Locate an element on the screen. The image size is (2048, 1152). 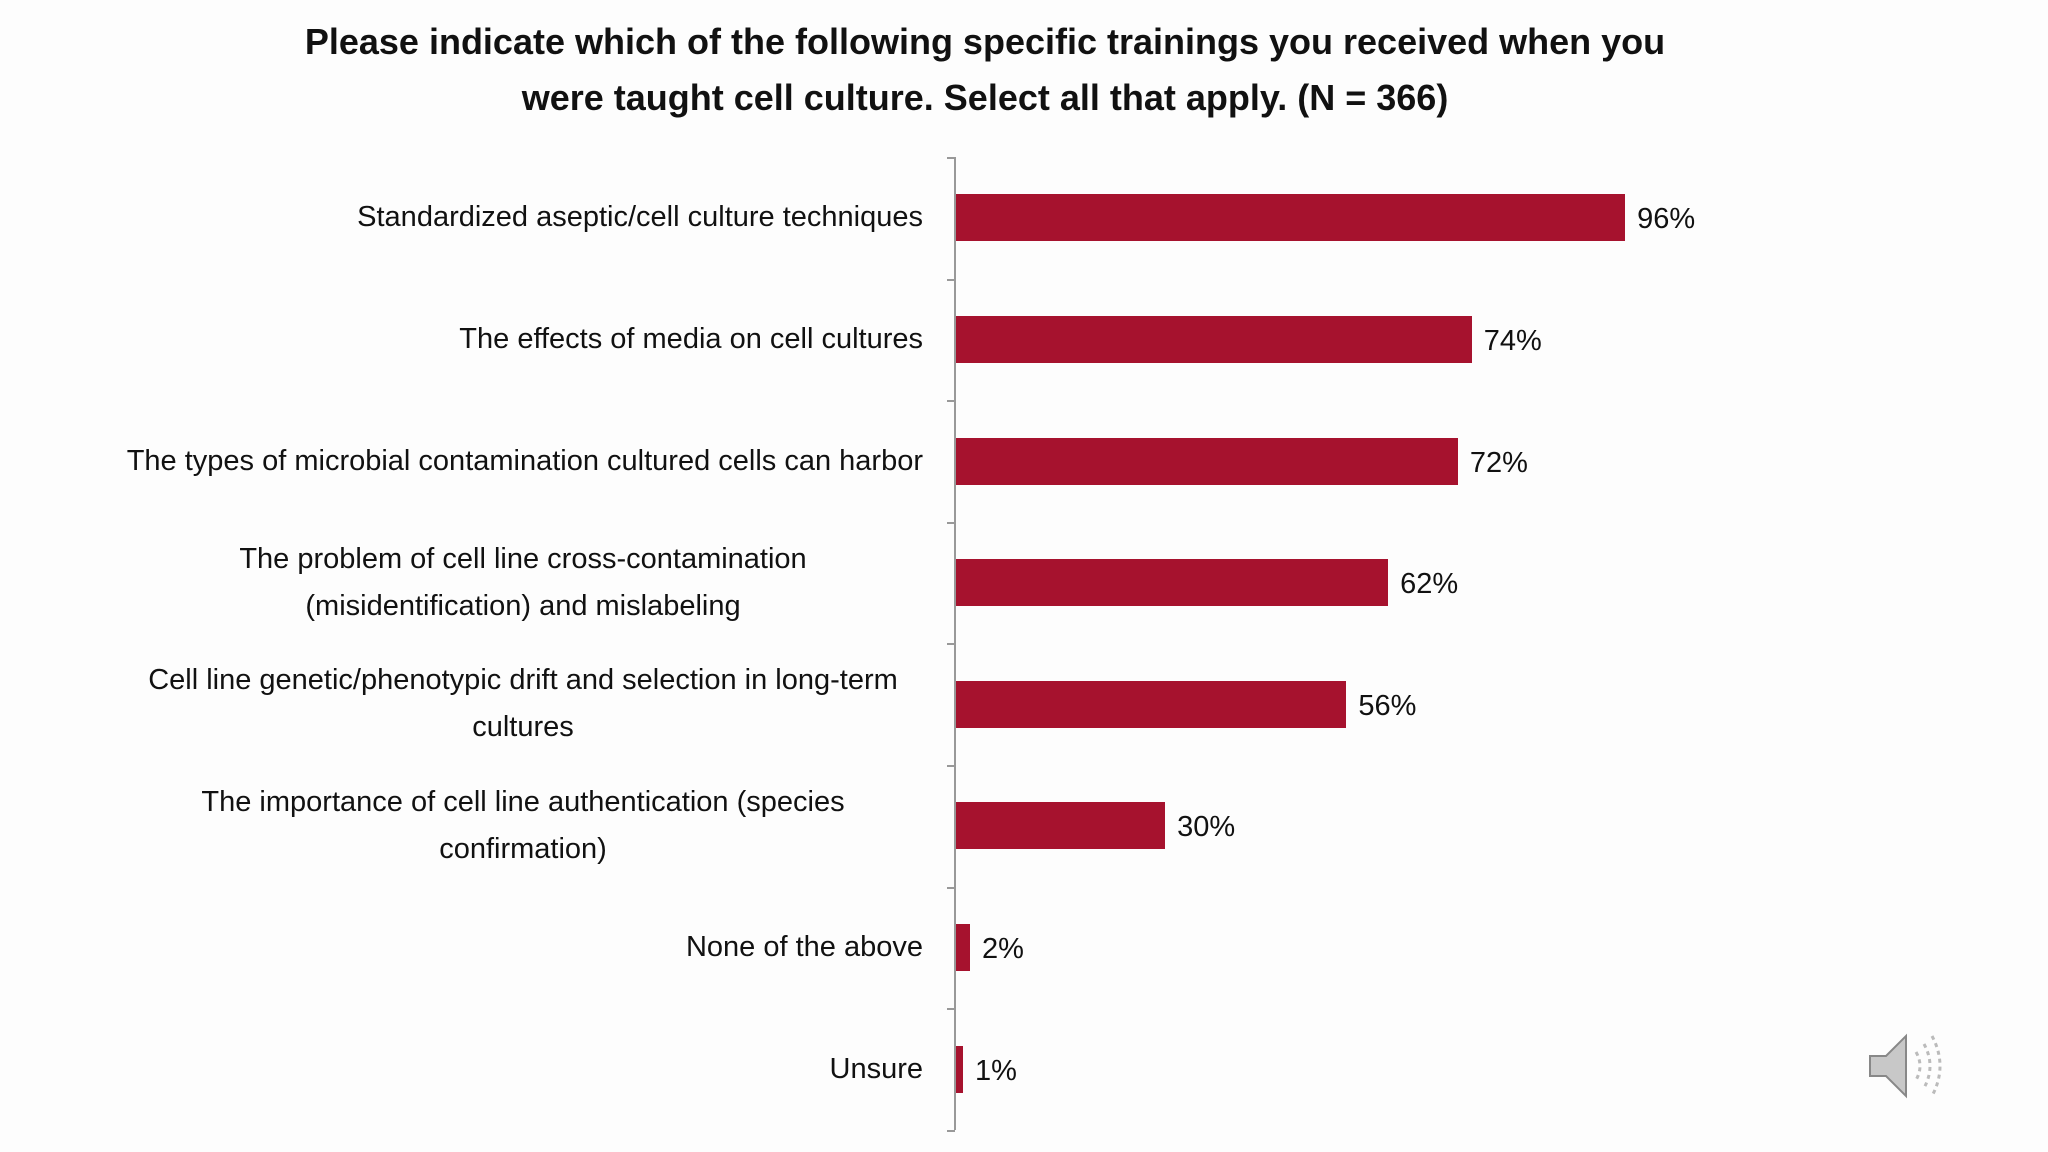
value-label: 2% is located at coordinates (1002, 948).